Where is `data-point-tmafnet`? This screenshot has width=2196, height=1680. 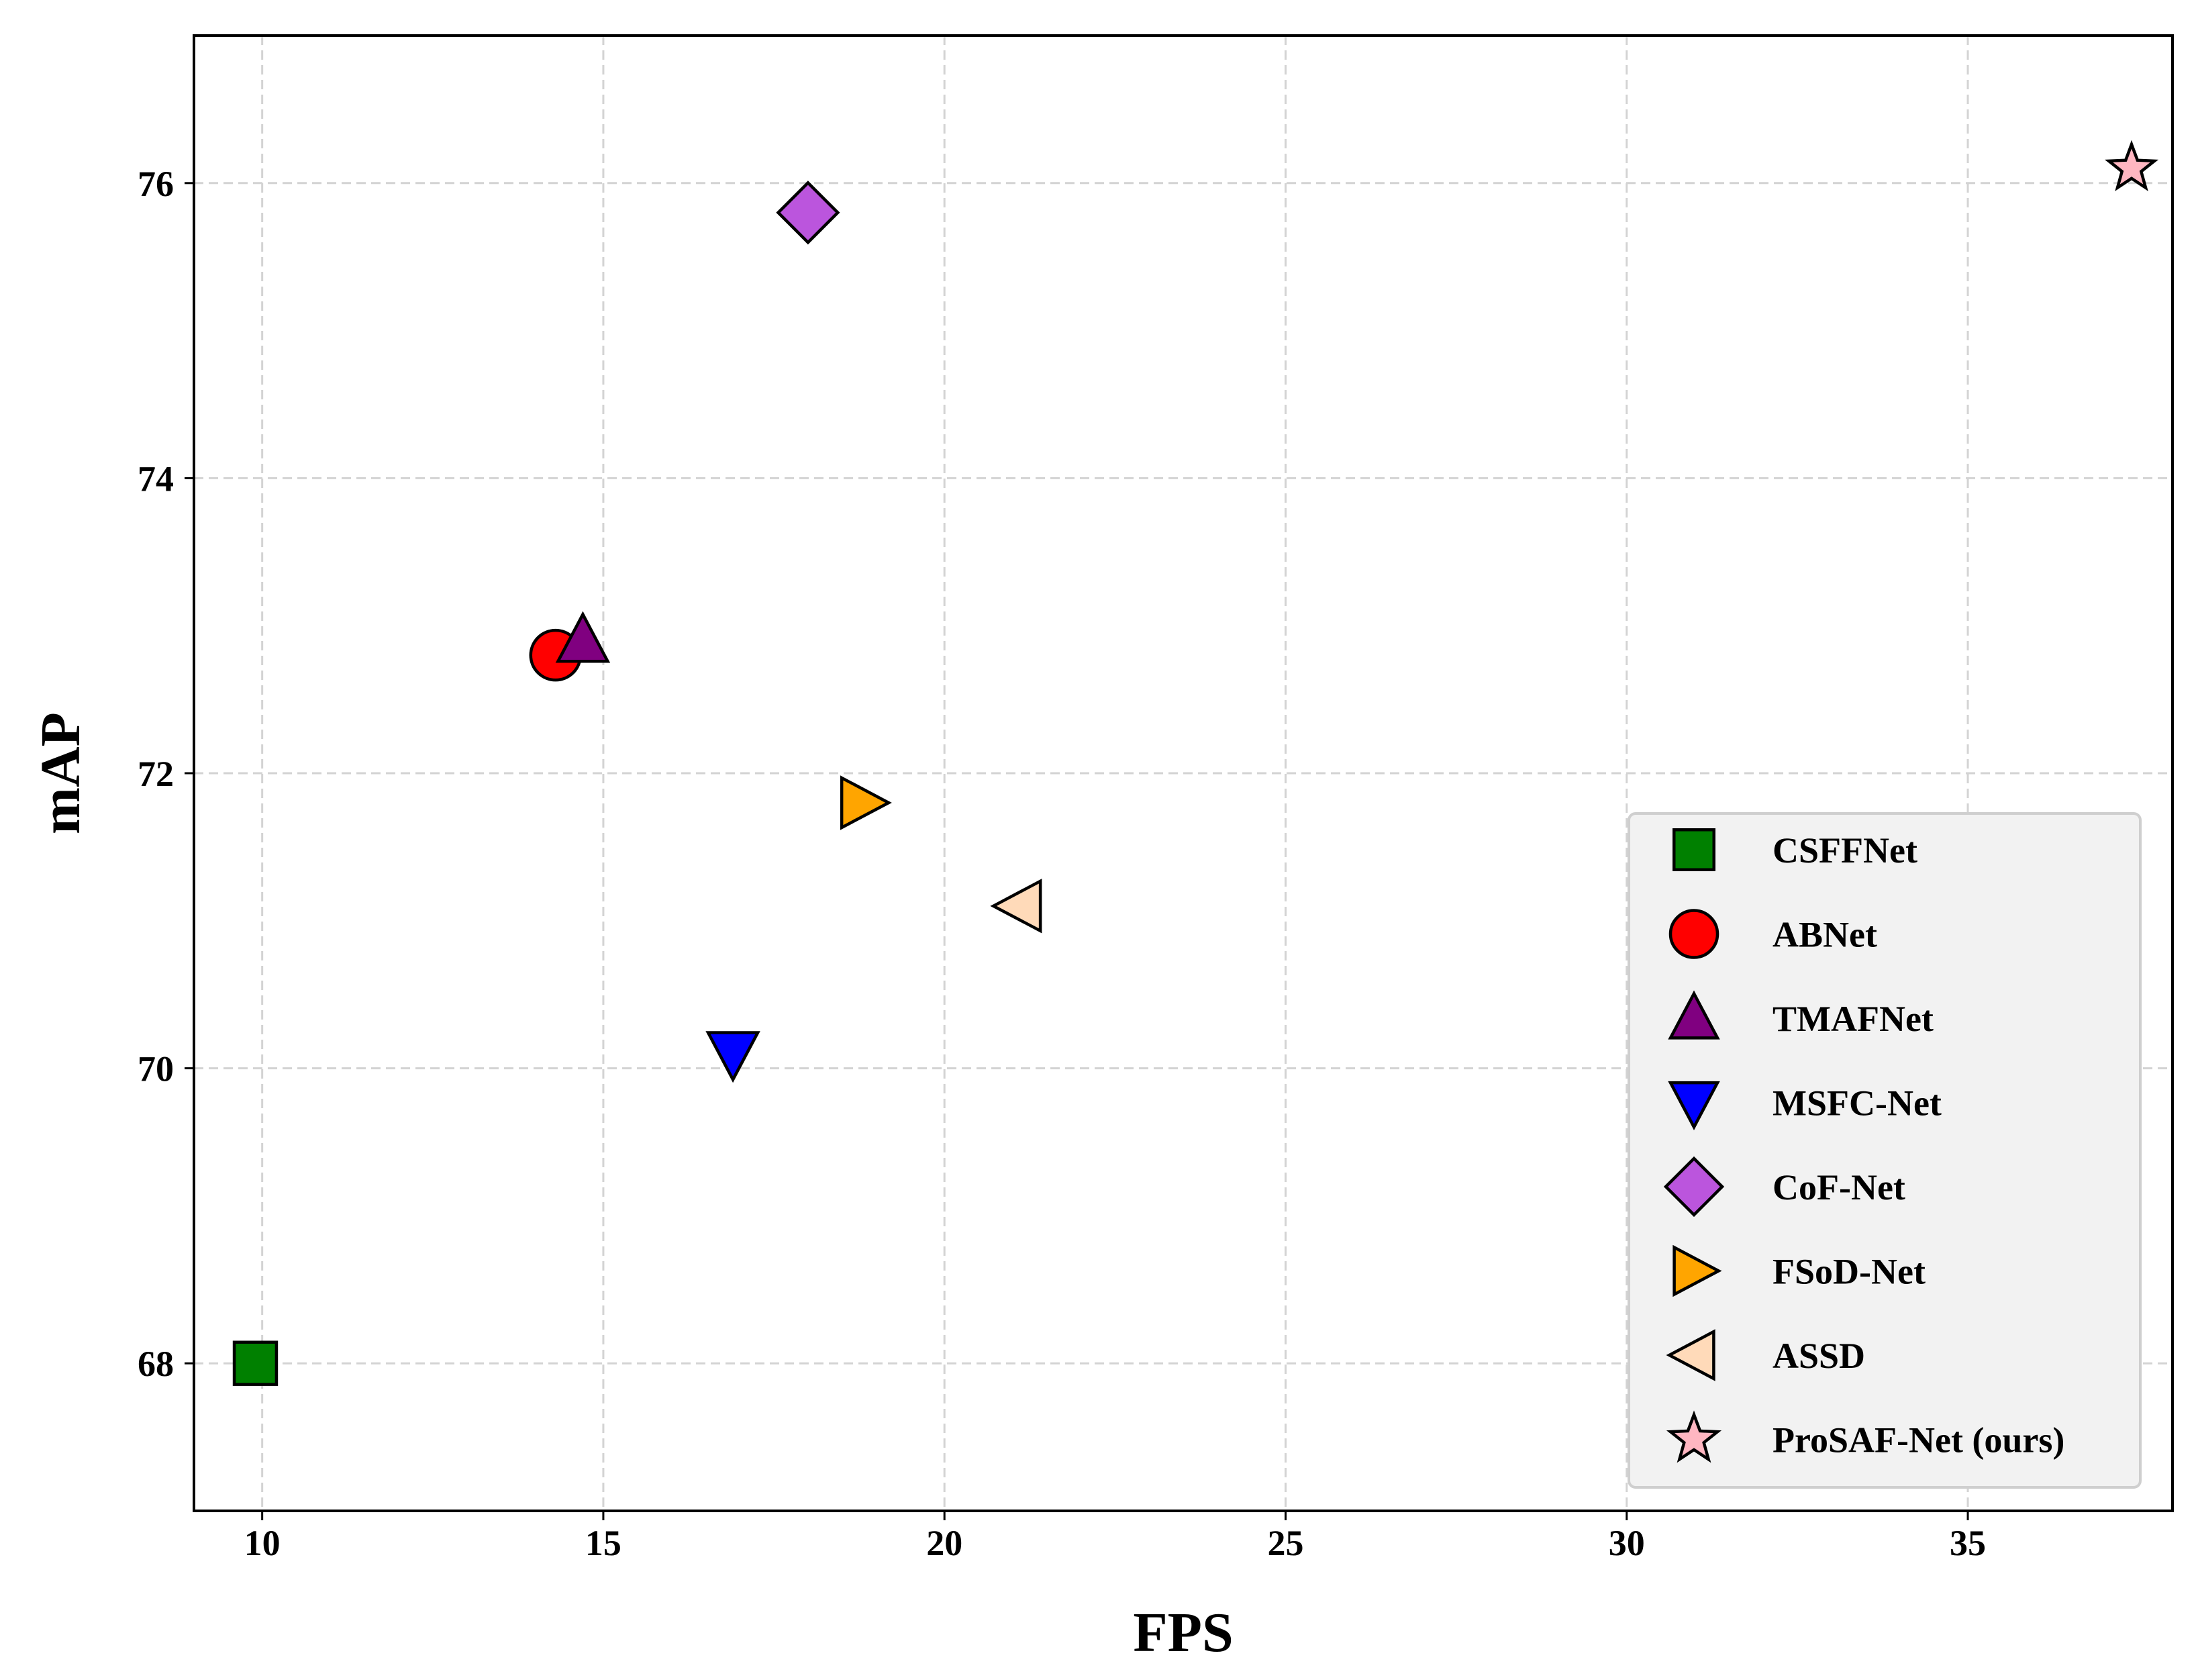
data-point-tmafnet is located at coordinates (583, 637).